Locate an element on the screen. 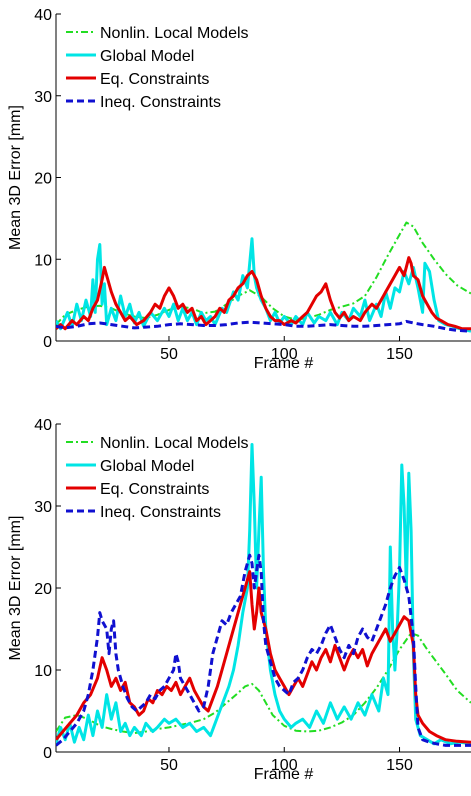 Image resolution: width=471 pixels, height=796 pixels. series-line-eq-constraints is located at coordinates (263, 293).